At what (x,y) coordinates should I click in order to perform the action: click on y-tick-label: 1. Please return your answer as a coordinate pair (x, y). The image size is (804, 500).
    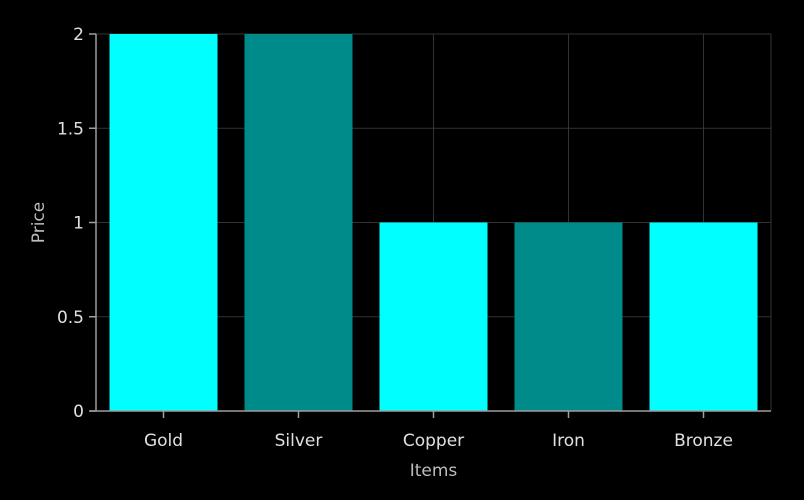
    Looking at the image, I should click on (78, 224).